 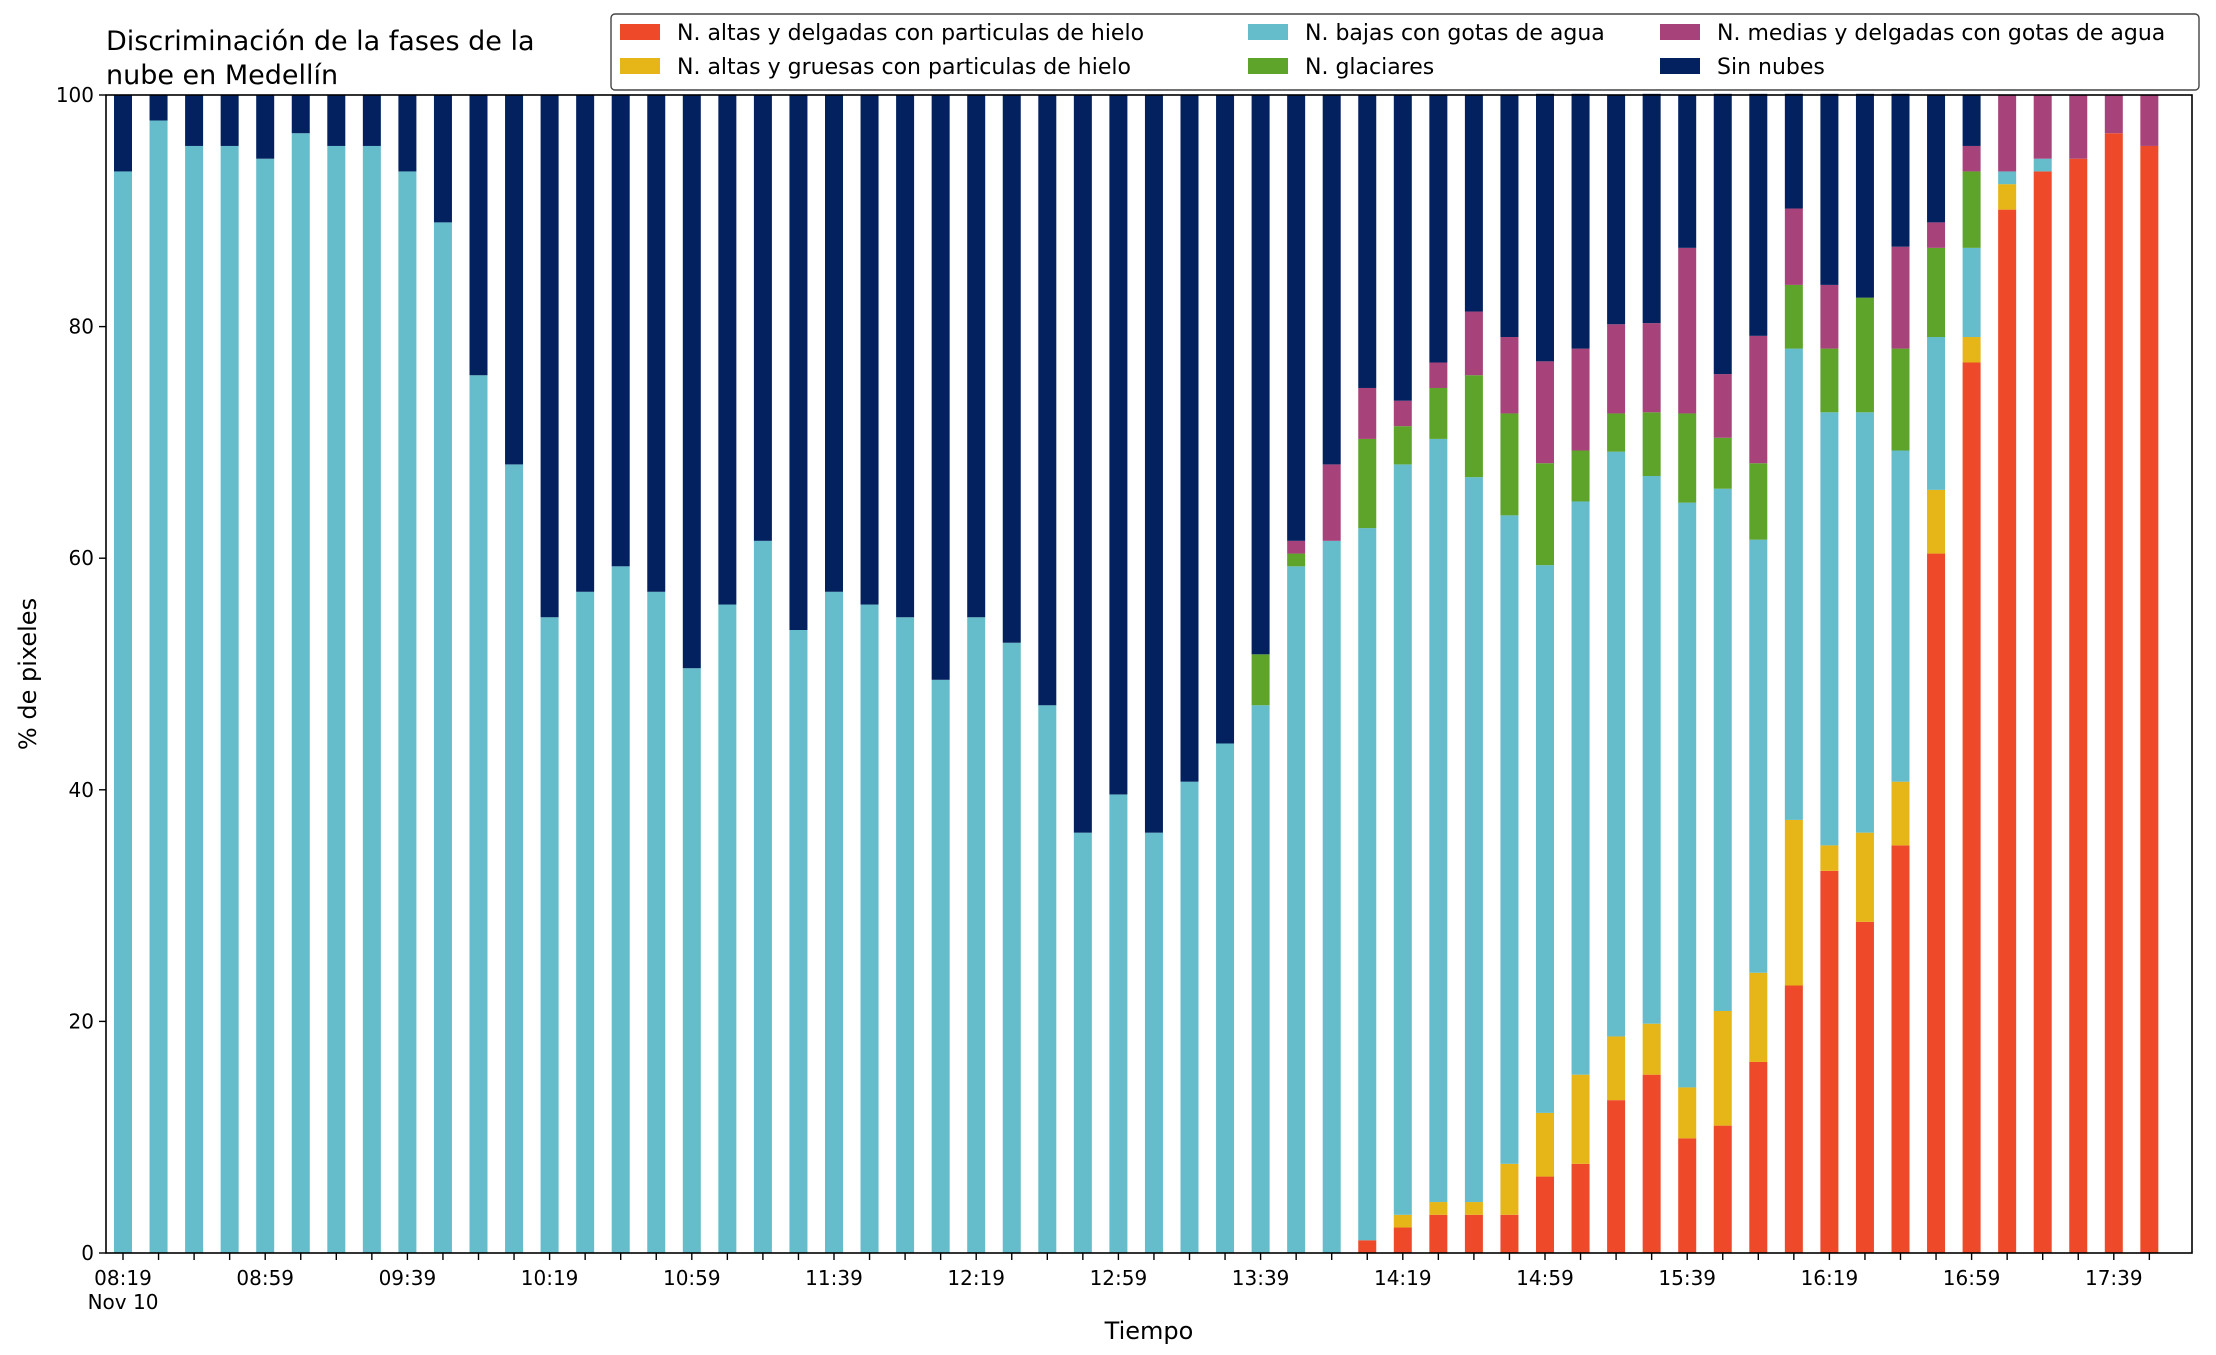 What do you see at coordinates (1941, 33) in the screenshot?
I see `legend-label: N. medias y delgadas con gotas de agua` at bounding box center [1941, 33].